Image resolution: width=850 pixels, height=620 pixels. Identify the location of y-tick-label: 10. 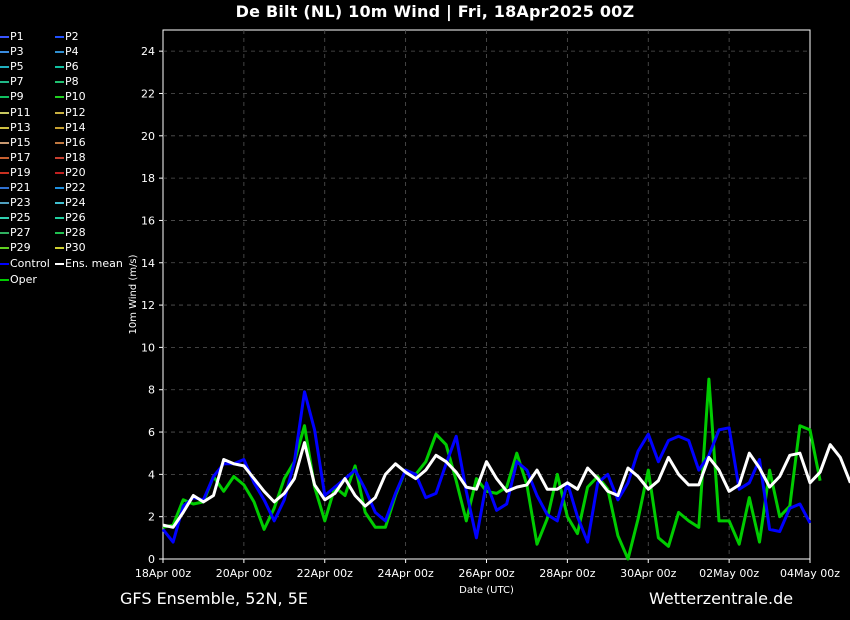
(148, 347).